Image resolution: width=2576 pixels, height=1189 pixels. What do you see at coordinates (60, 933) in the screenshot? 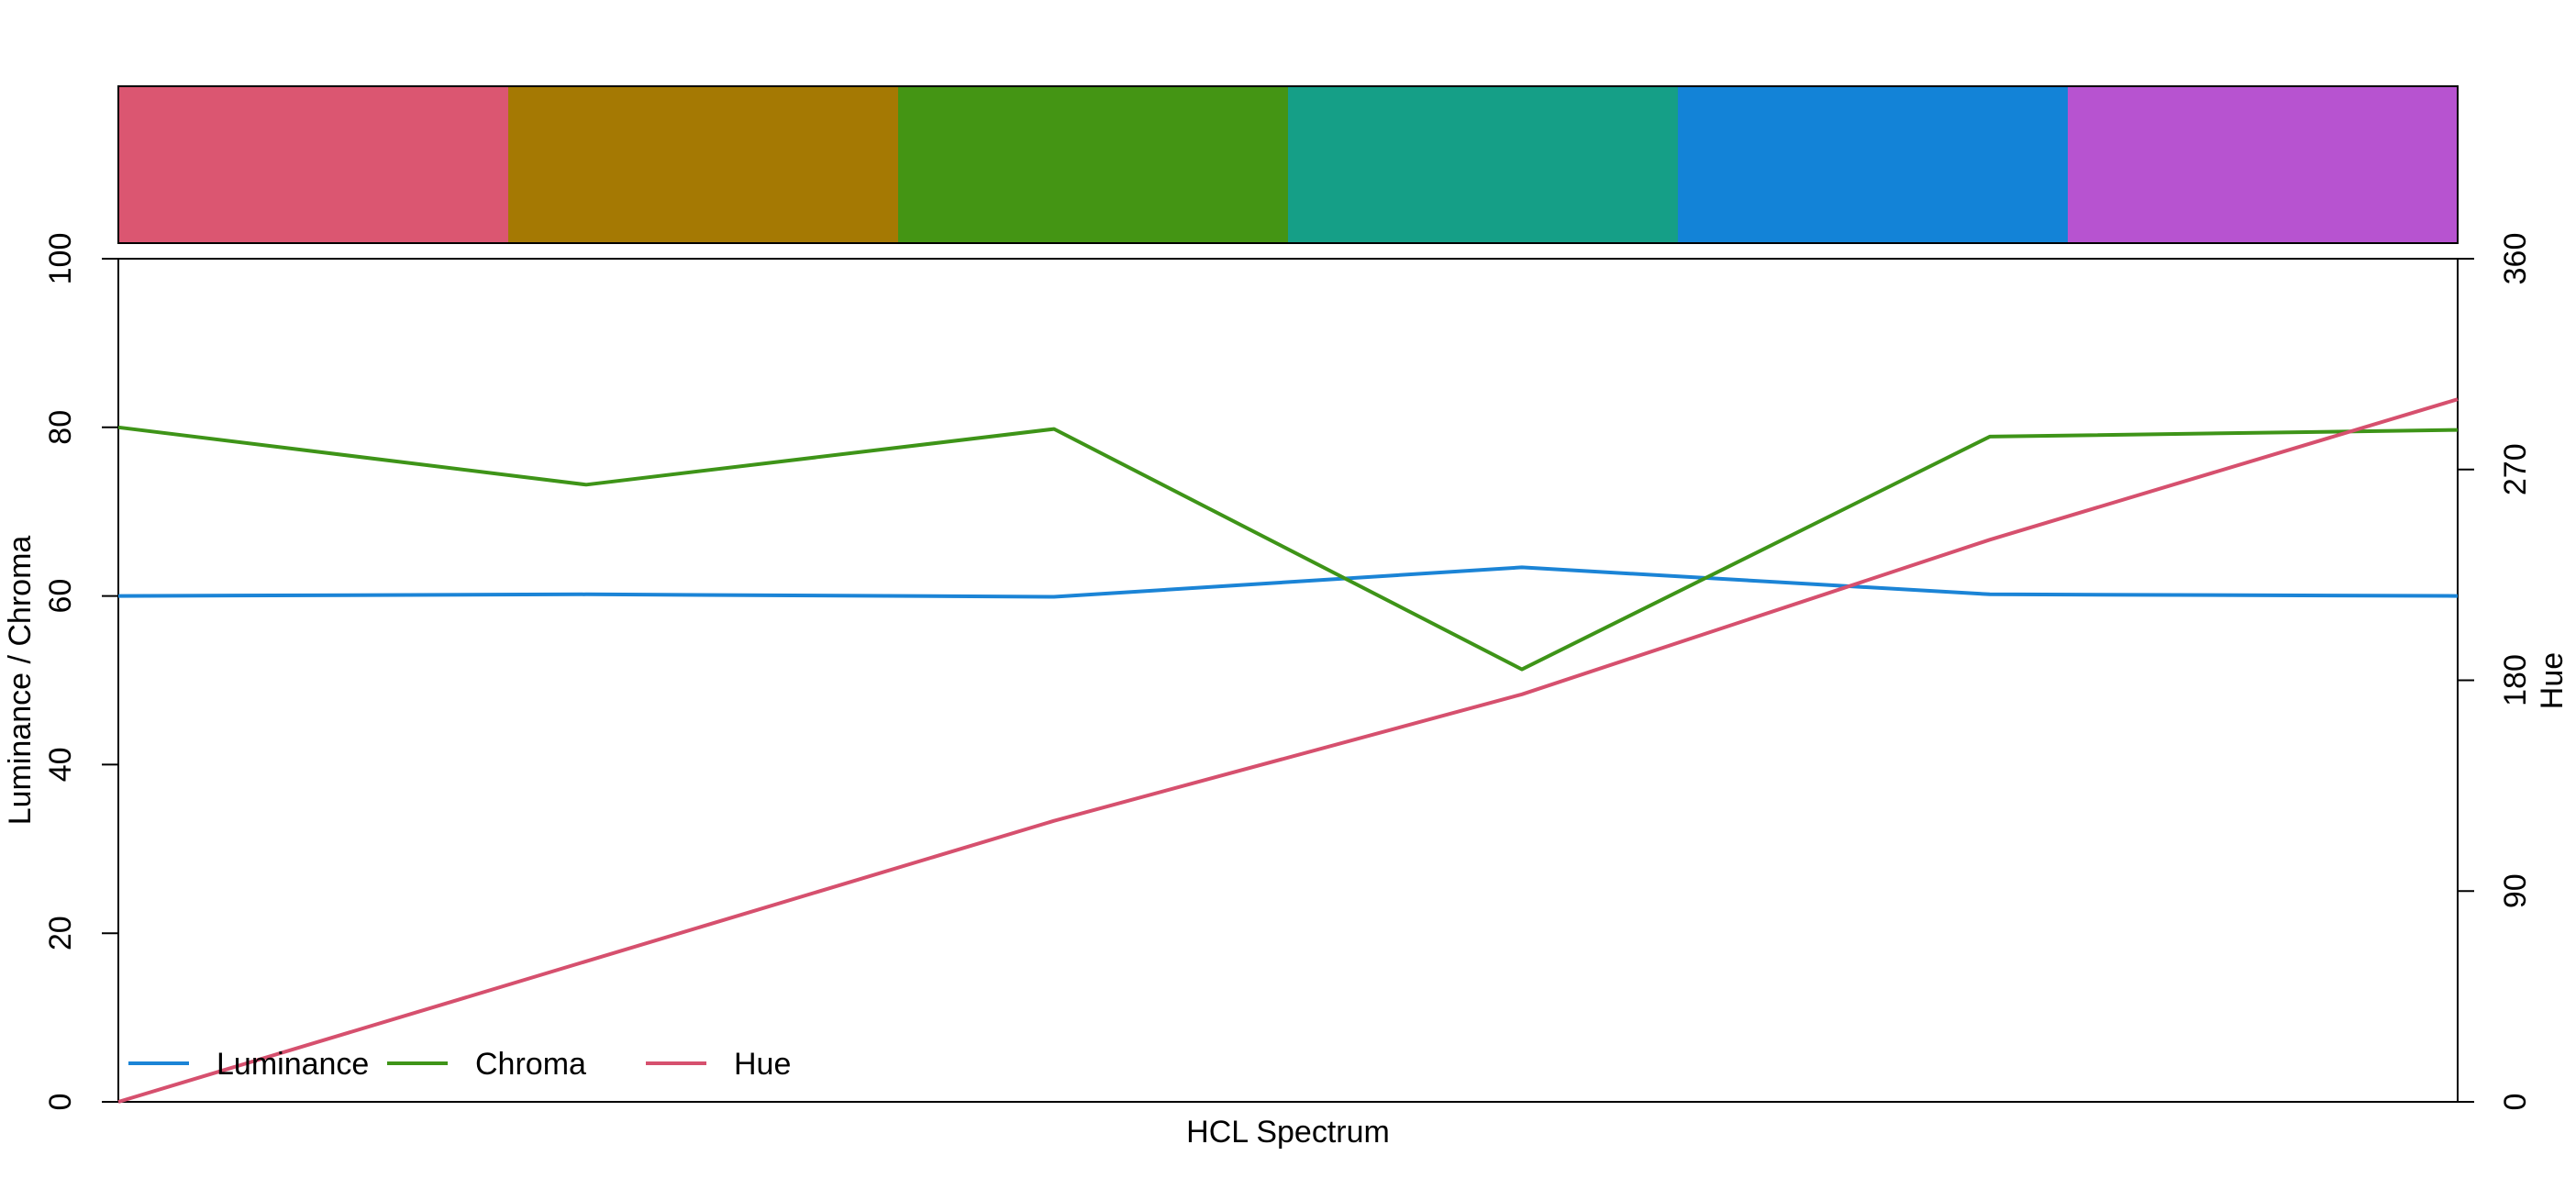
I see `left-axis-tick-label: 20` at bounding box center [60, 933].